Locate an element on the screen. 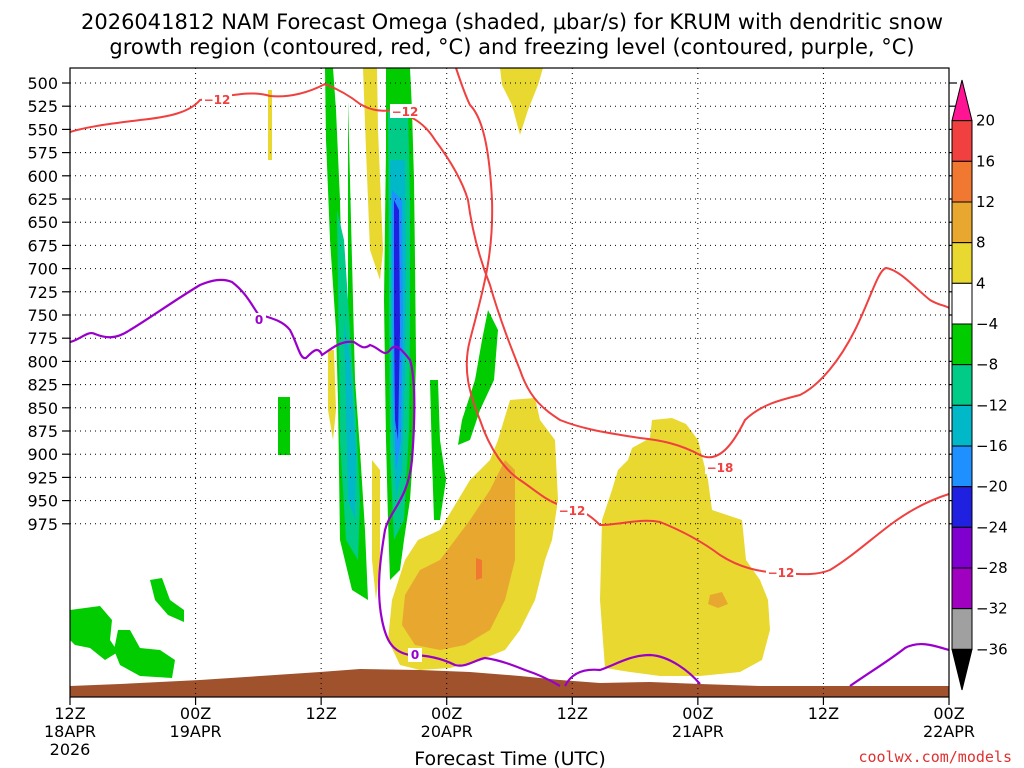 The width and height of the screenshot is (1024, 768). pressure-tick-label: 725 is located at coordinates (42, 292).